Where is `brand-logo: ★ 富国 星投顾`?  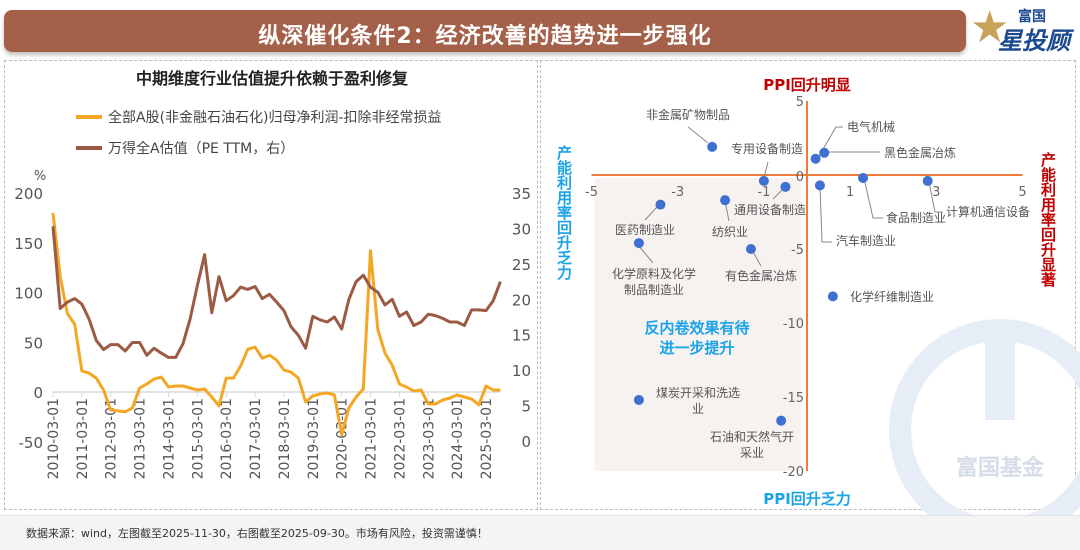 brand-logo: ★ 富国 星投顾 is located at coordinates (1022, 29).